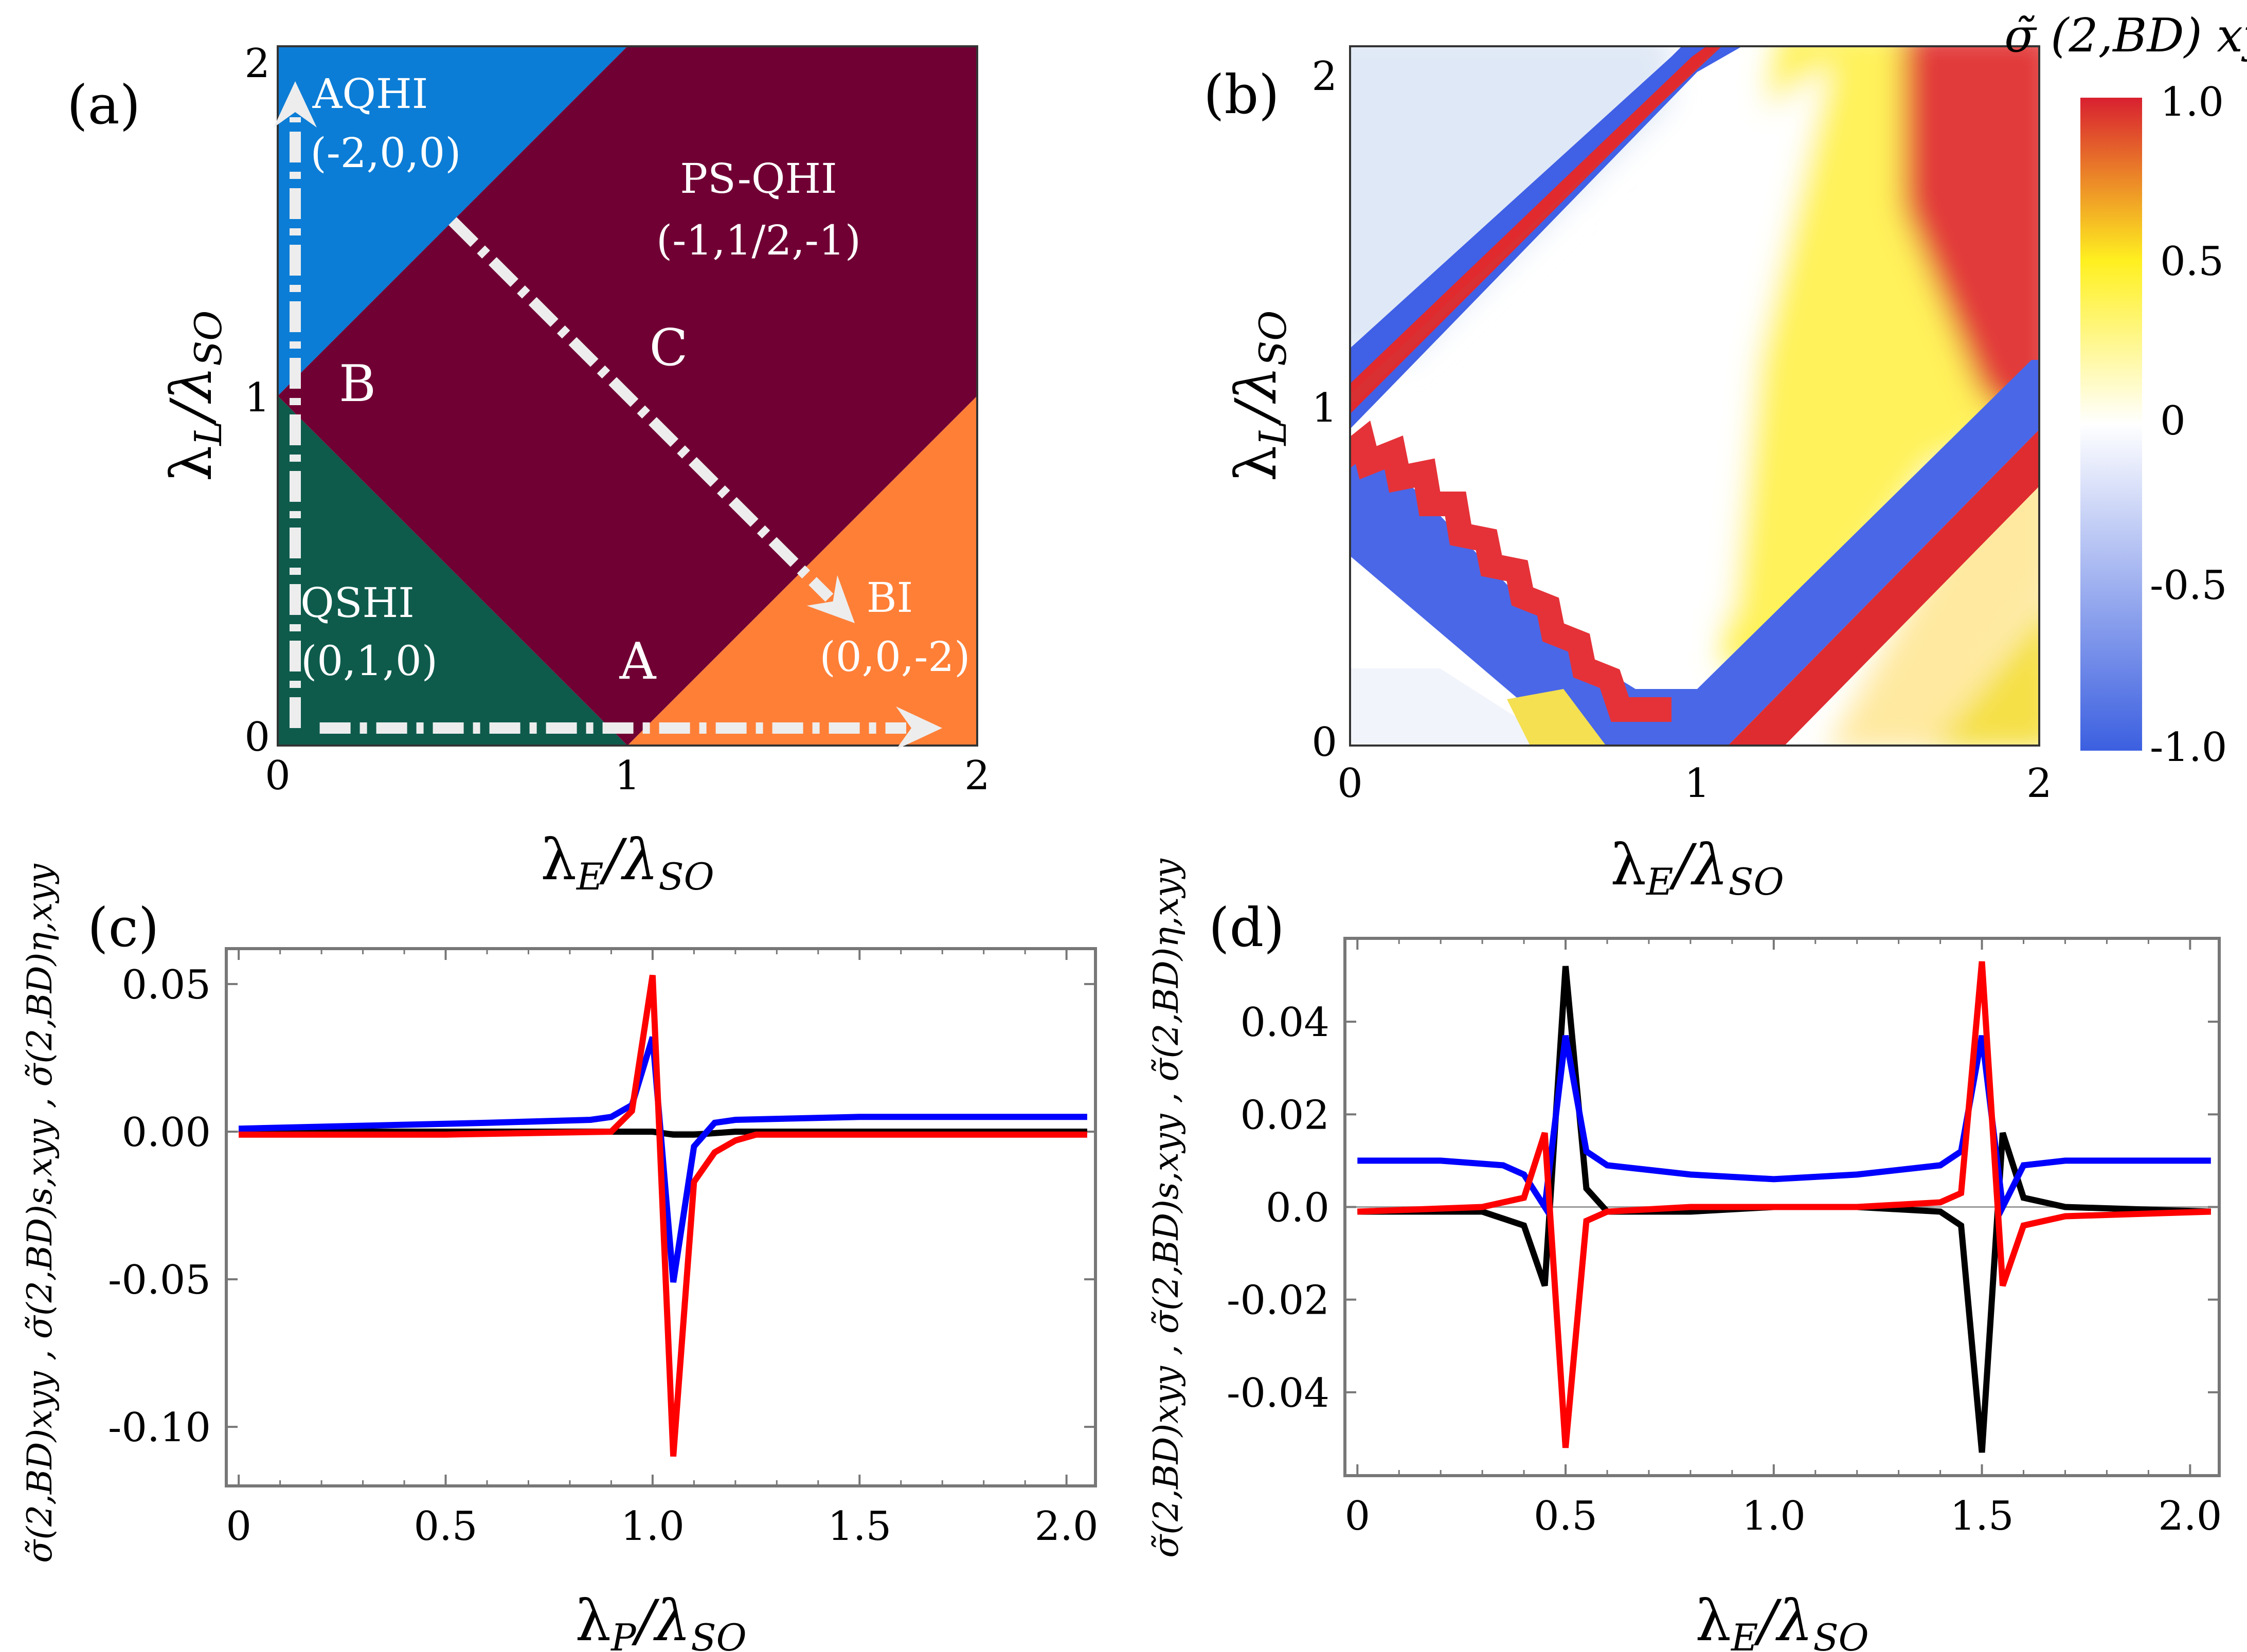 This screenshot has width=2247, height=1652. I want to click on b-ytick-0: 0, so click(1324, 742).